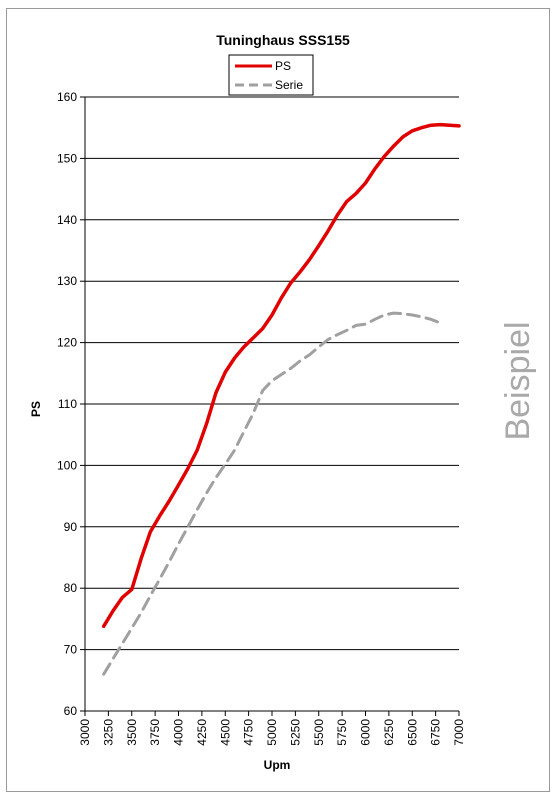 The image size is (558, 800). Describe the element at coordinates (67, 465) in the screenshot. I see `y-tick-label-100: 100` at that location.